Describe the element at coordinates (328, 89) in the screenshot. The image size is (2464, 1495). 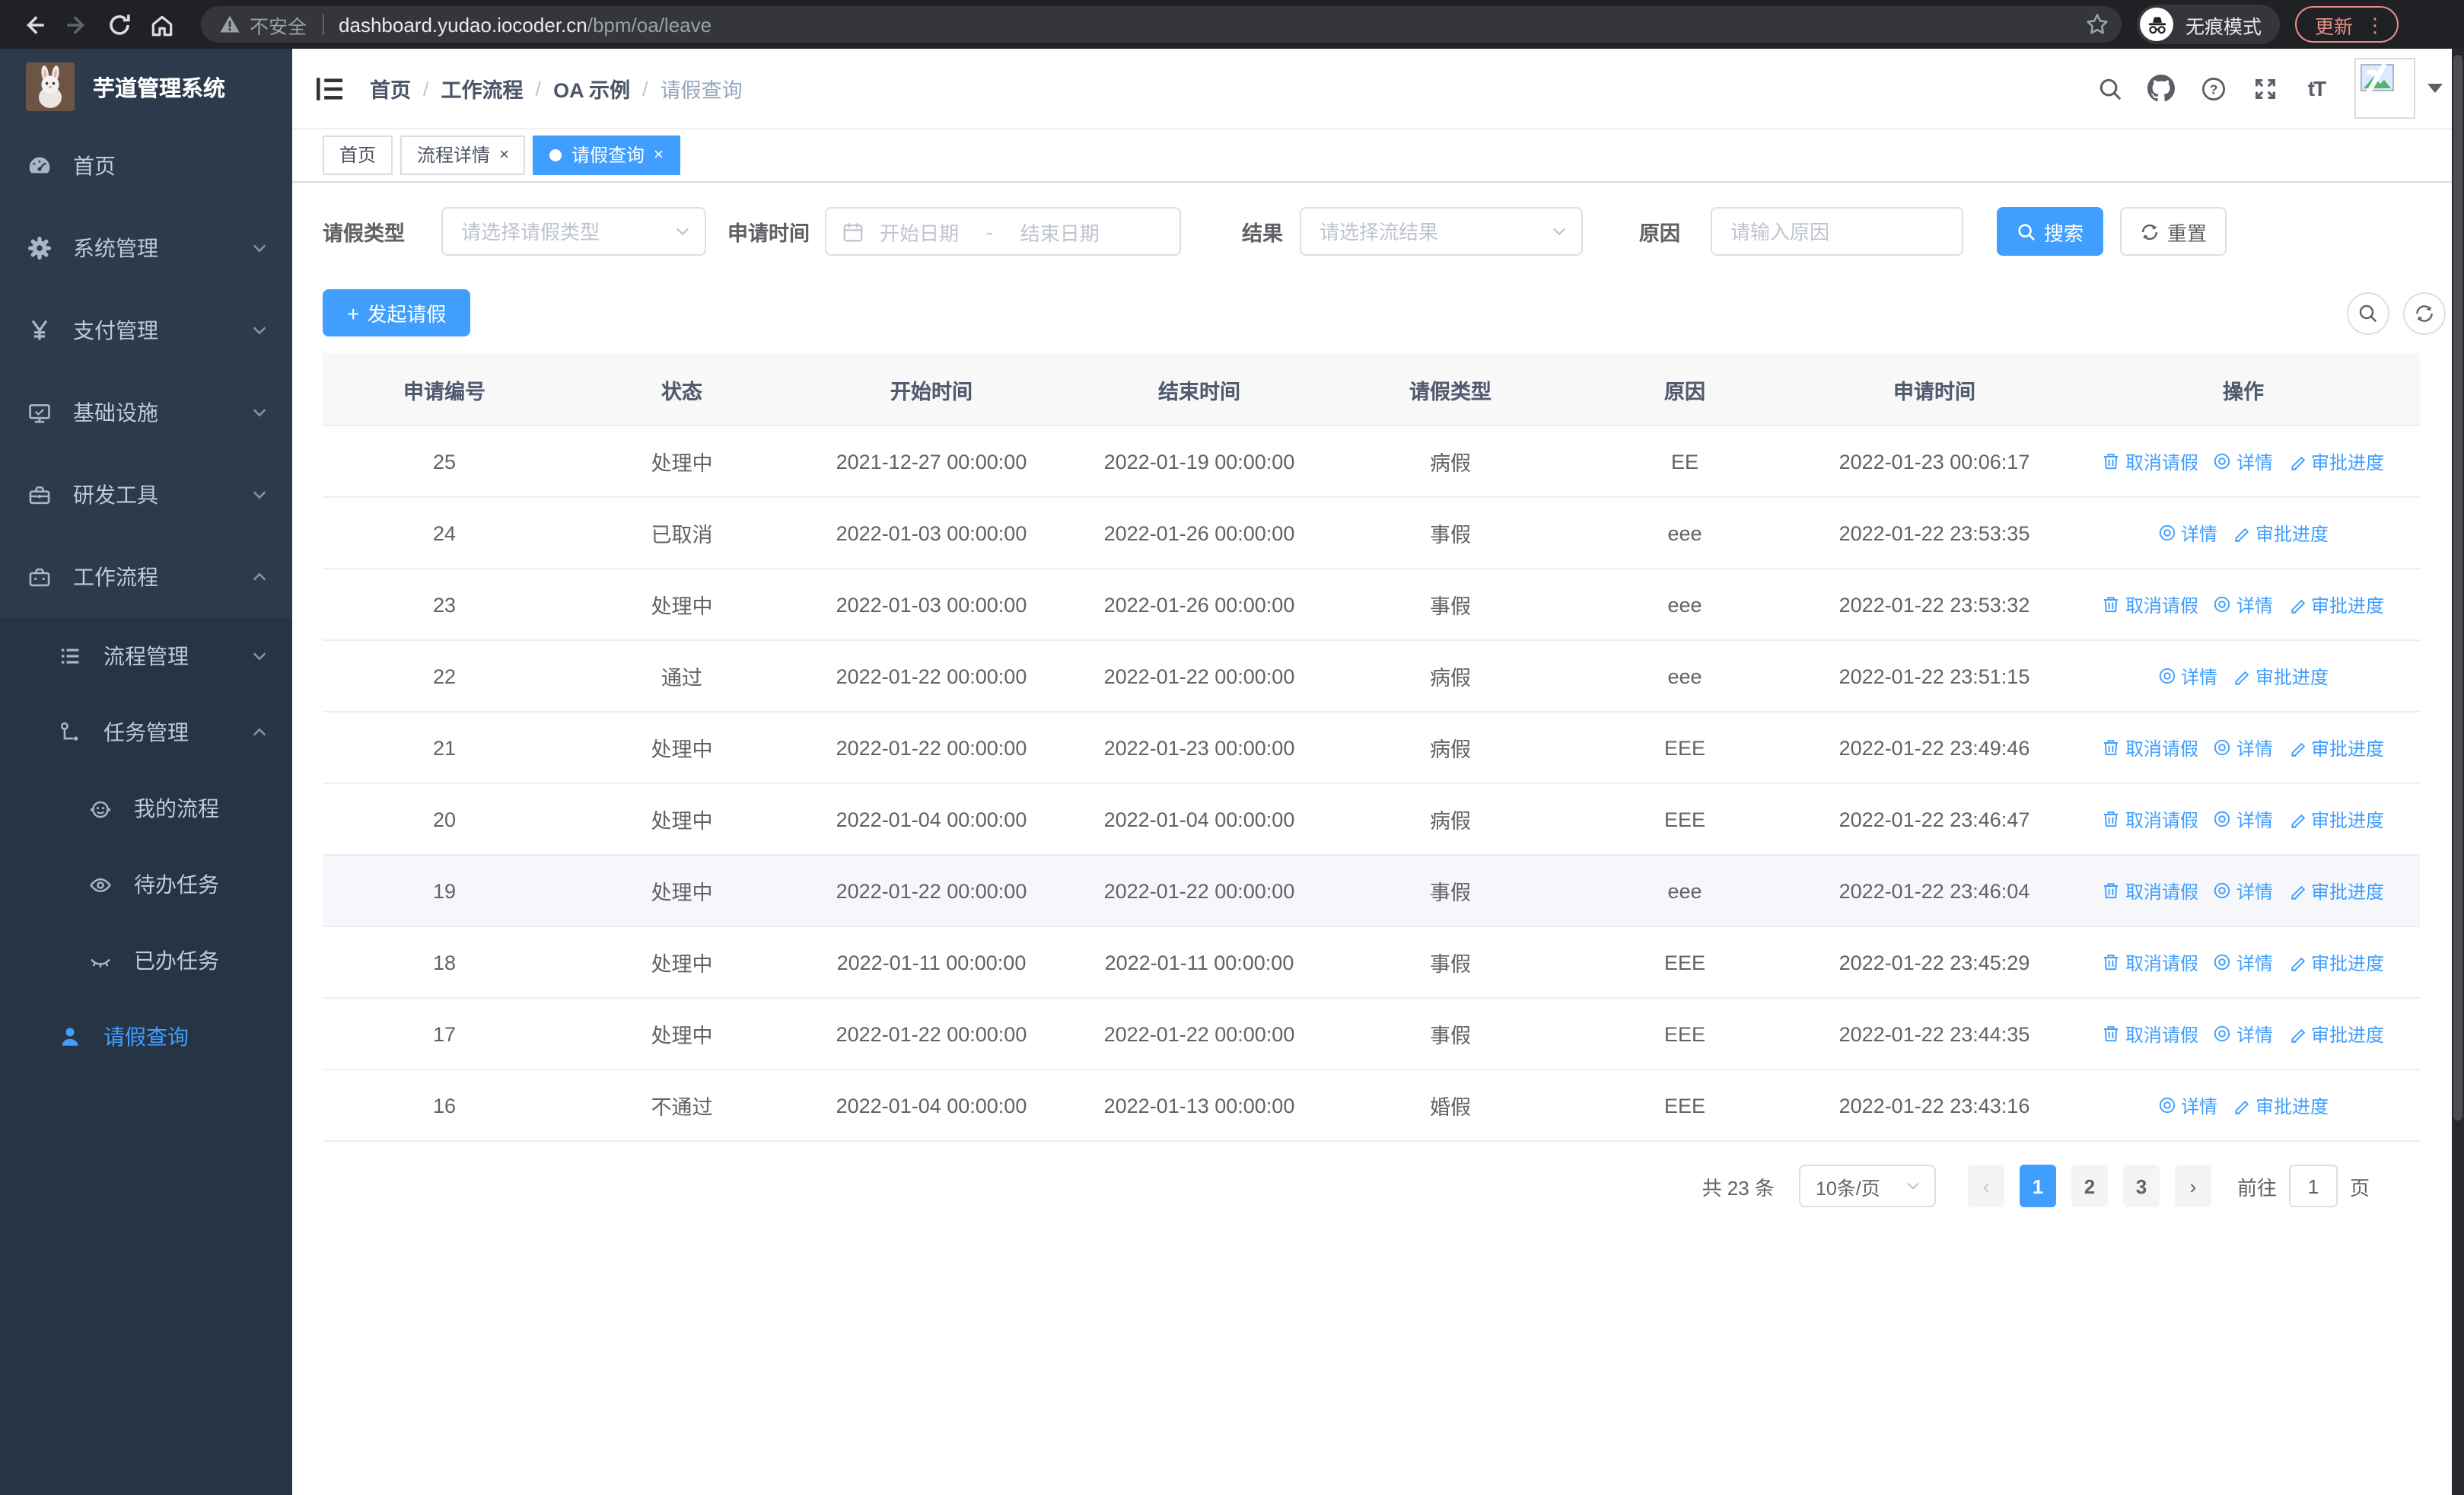
I see `sidebar-collapse-icon` at that location.